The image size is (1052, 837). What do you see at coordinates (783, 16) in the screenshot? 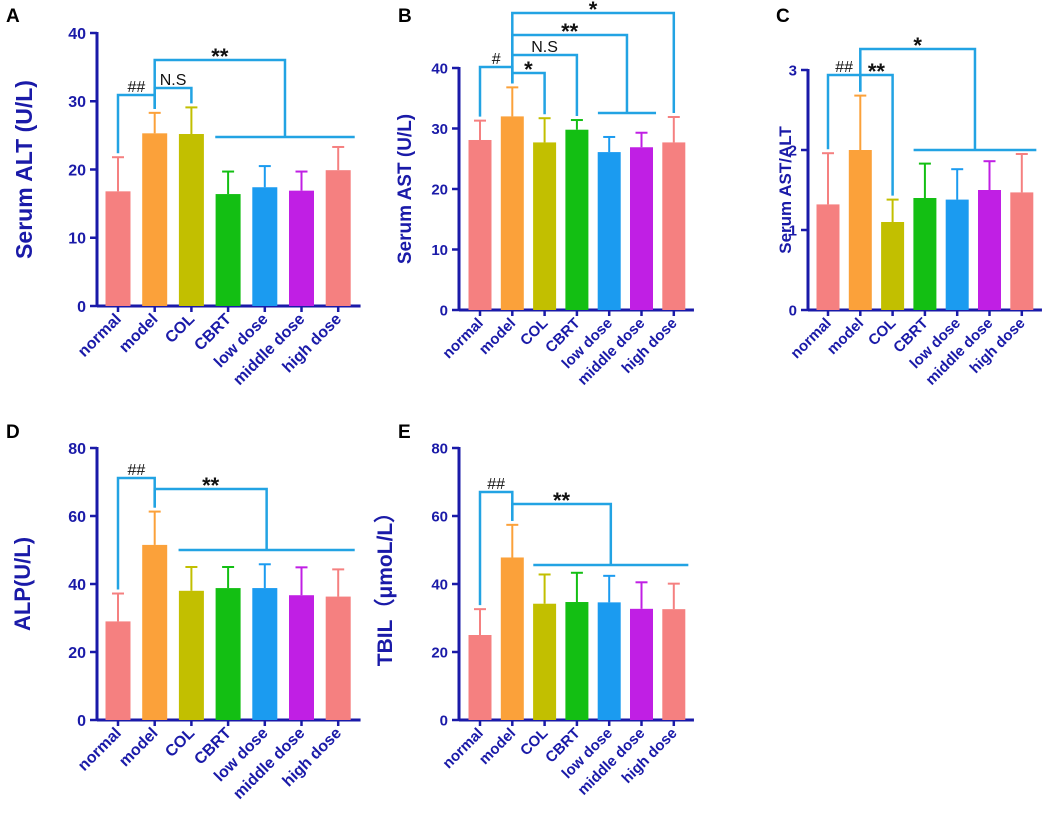
I see `panel-letter: C` at bounding box center [783, 16].